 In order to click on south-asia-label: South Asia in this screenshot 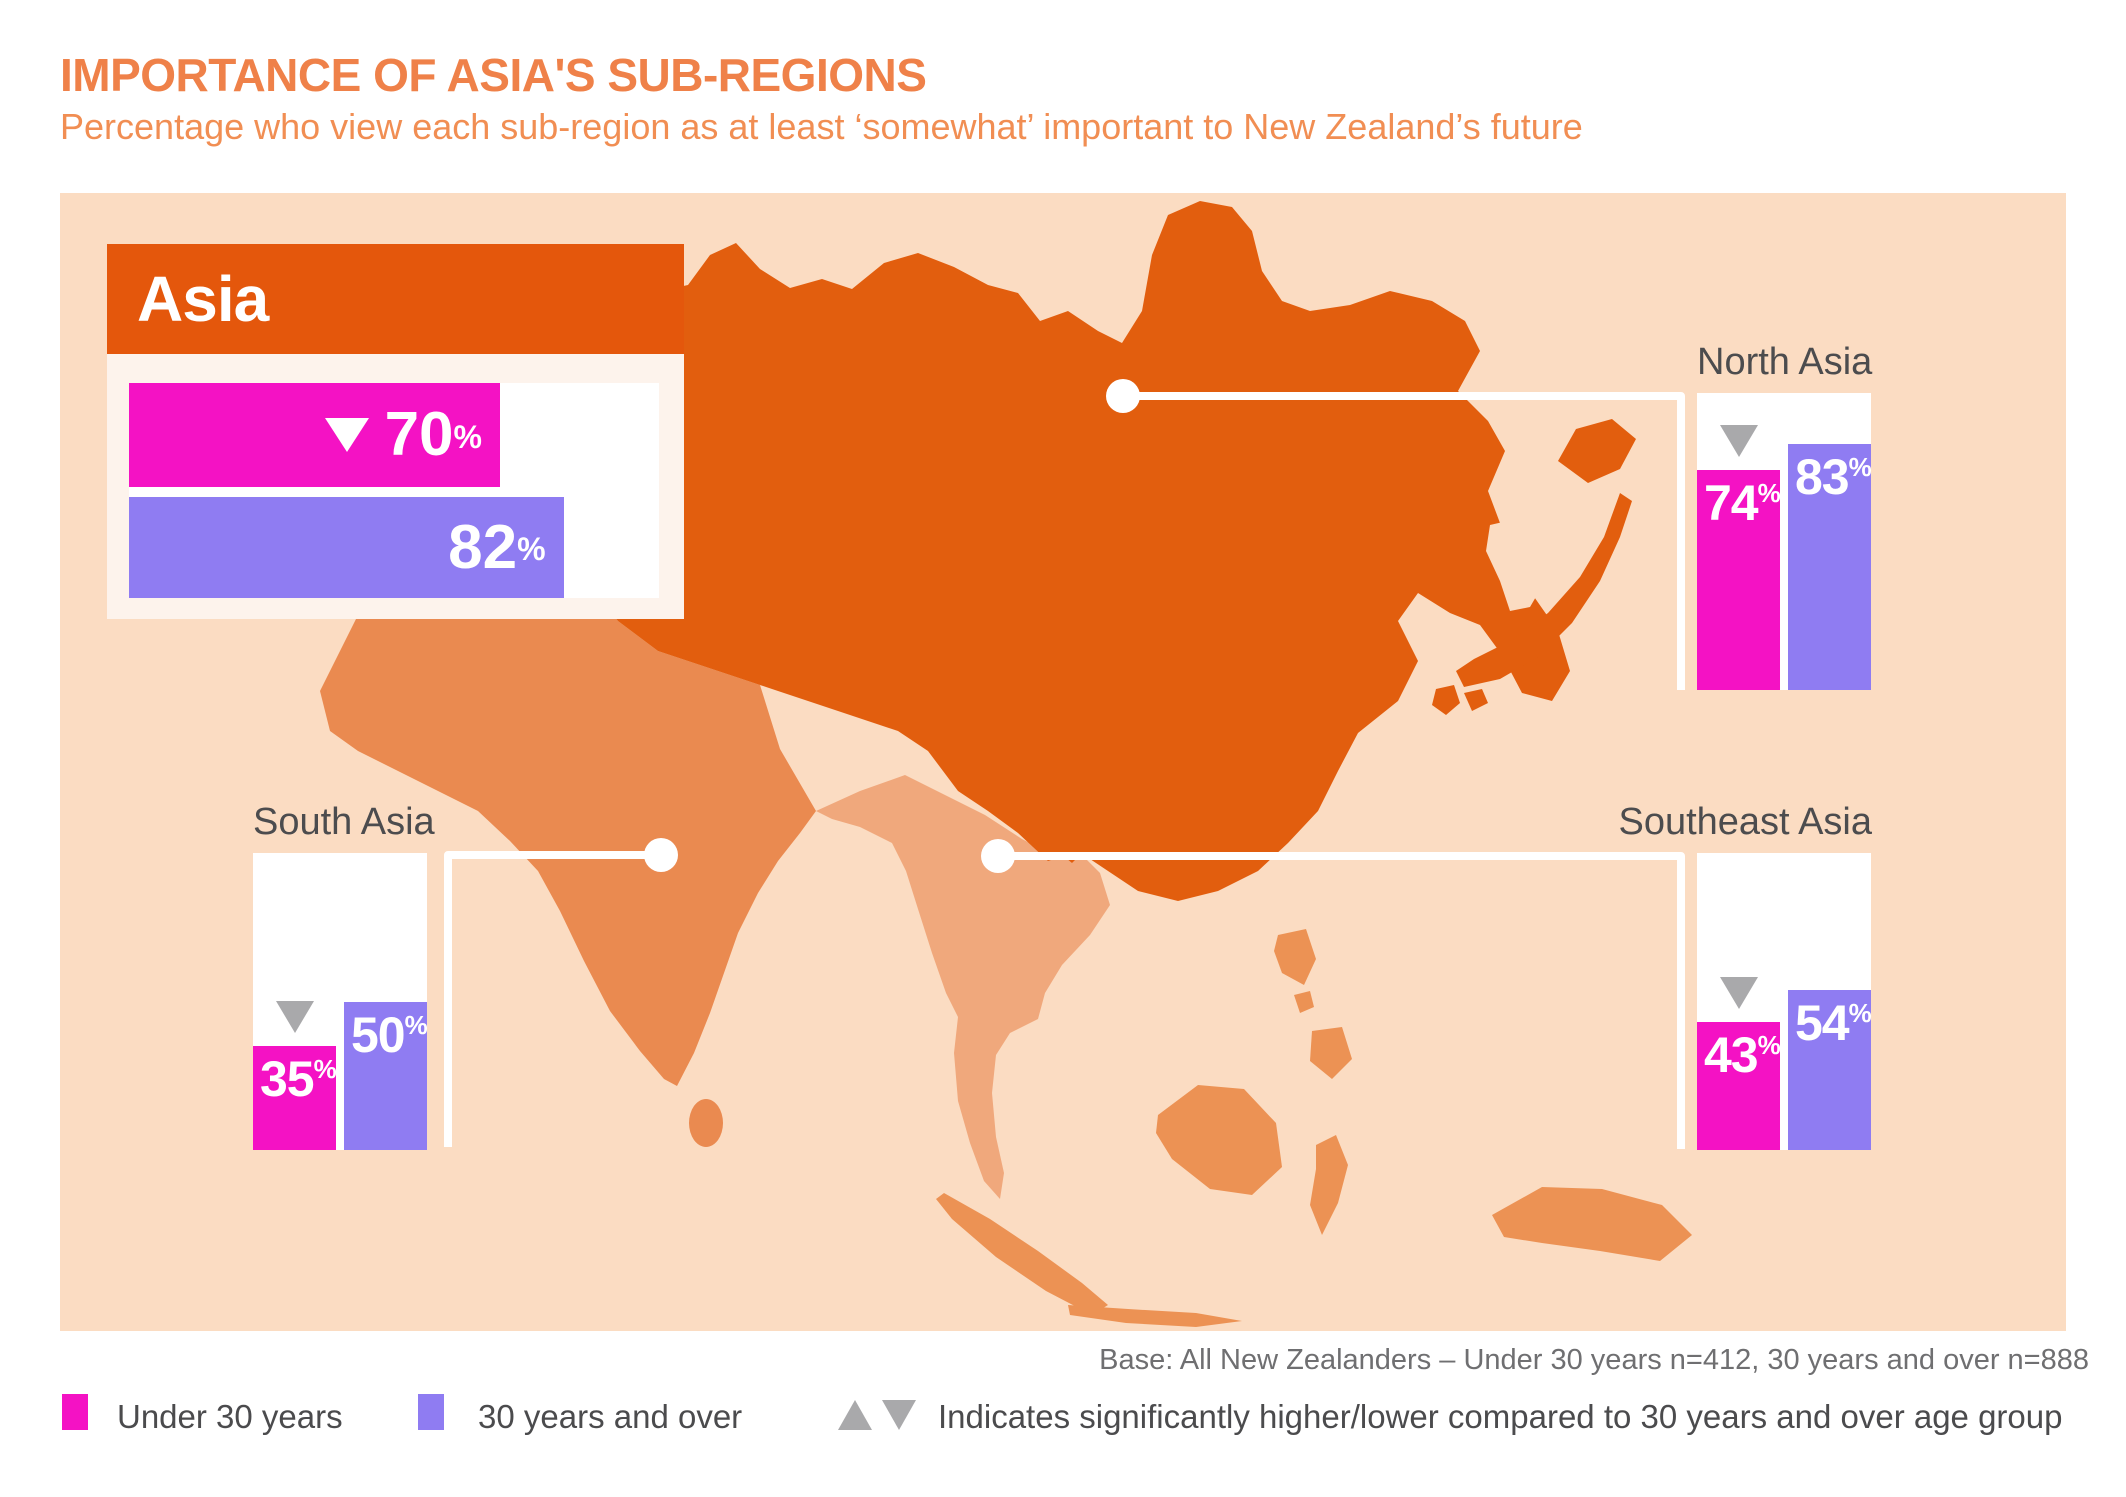, I will do `click(344, 822)`.